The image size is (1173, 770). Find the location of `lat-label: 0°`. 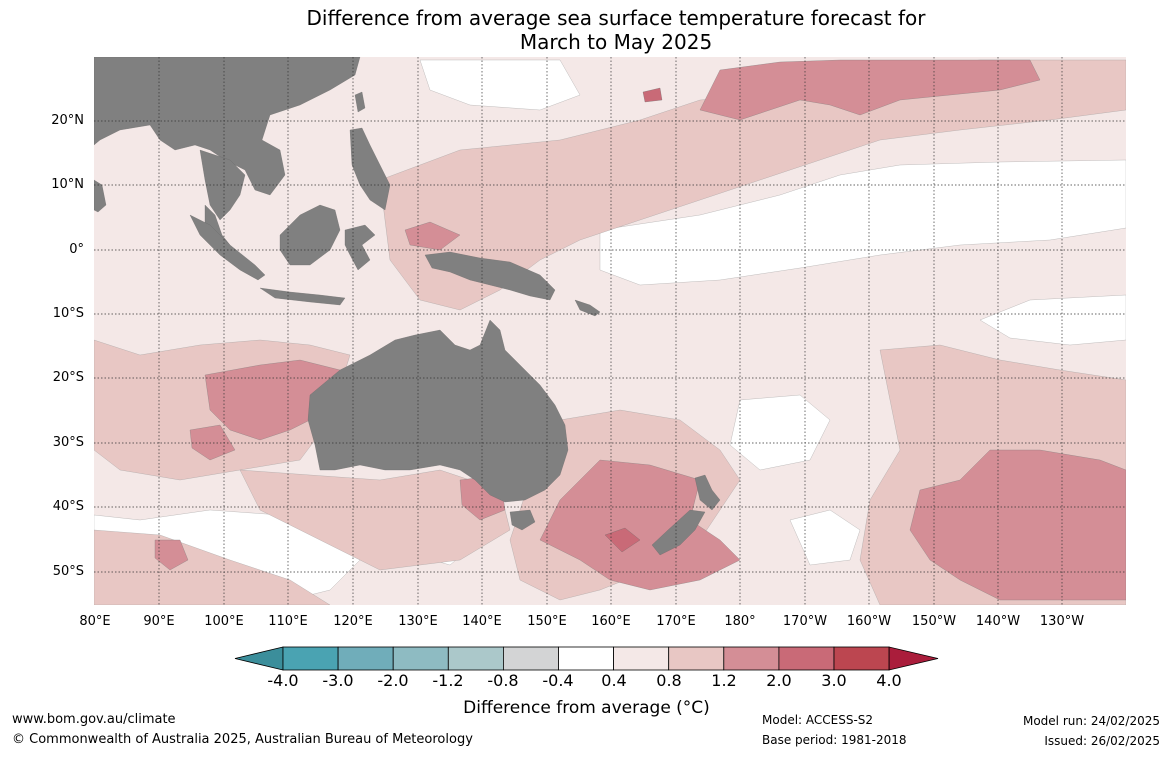

lat-label: 0° is located at coordinates (76, 249).